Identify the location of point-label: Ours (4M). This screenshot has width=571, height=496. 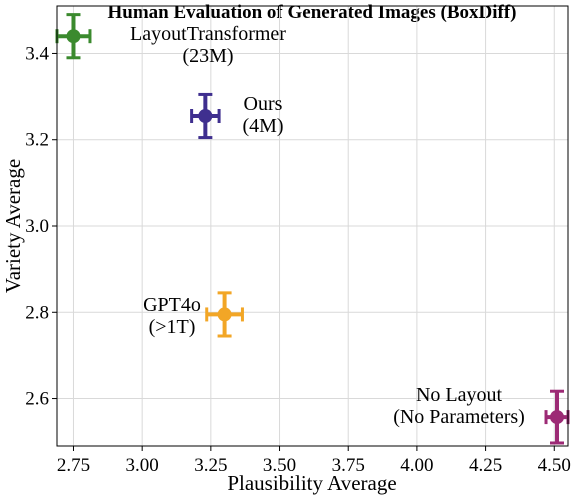
(262, 115).